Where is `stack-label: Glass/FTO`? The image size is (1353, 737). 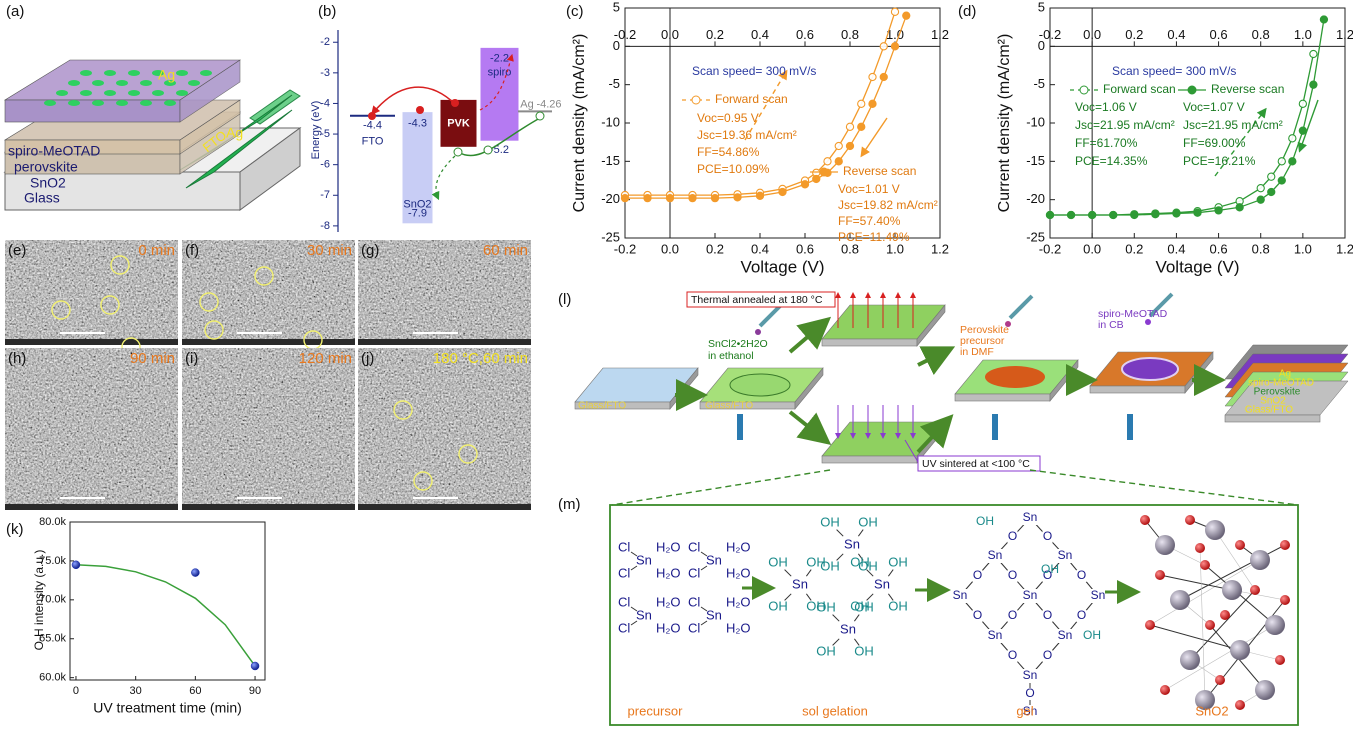
stack-label: Glass/FTO is located at coordinates (1269, 410).